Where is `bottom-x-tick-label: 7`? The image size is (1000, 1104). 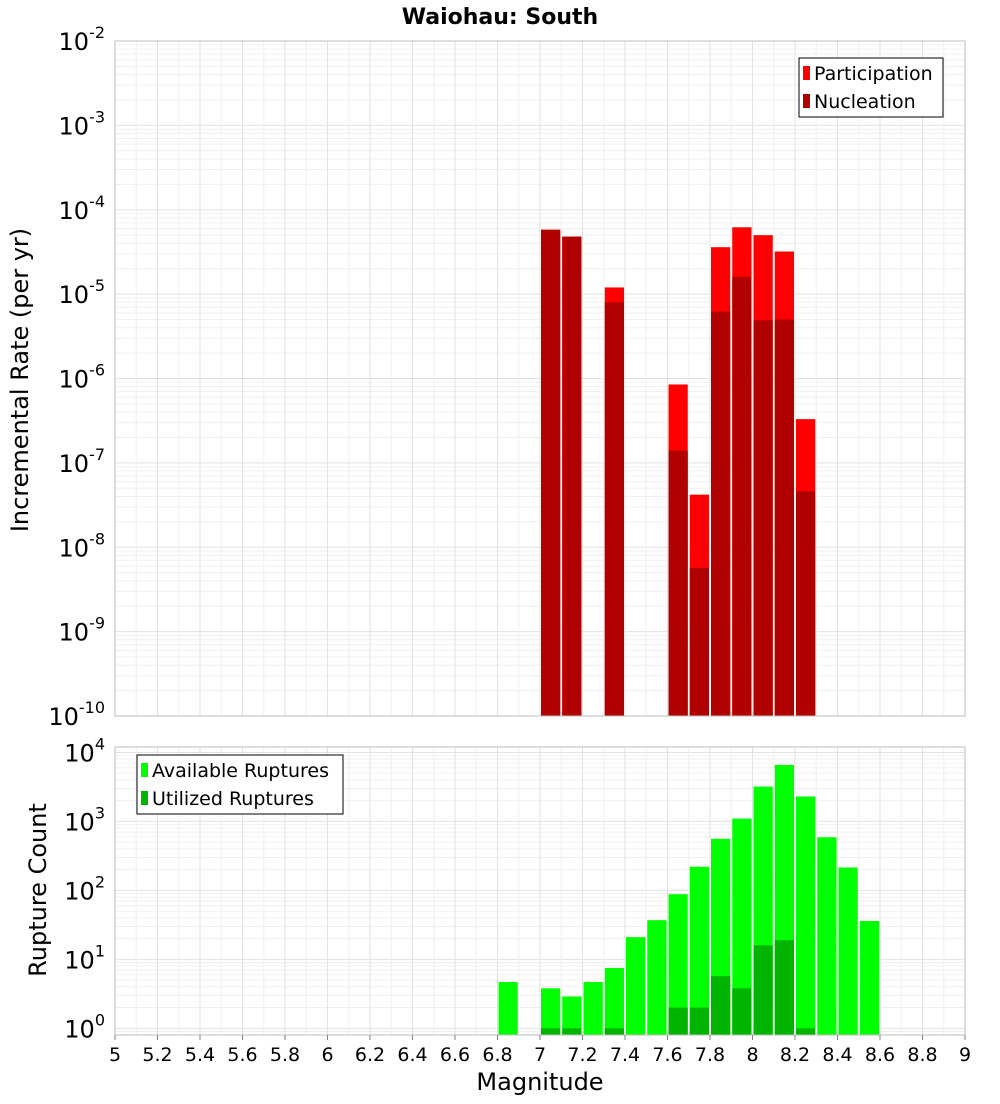 bottom-x-tick-label: 7 is located at coordinates (540, 1055).